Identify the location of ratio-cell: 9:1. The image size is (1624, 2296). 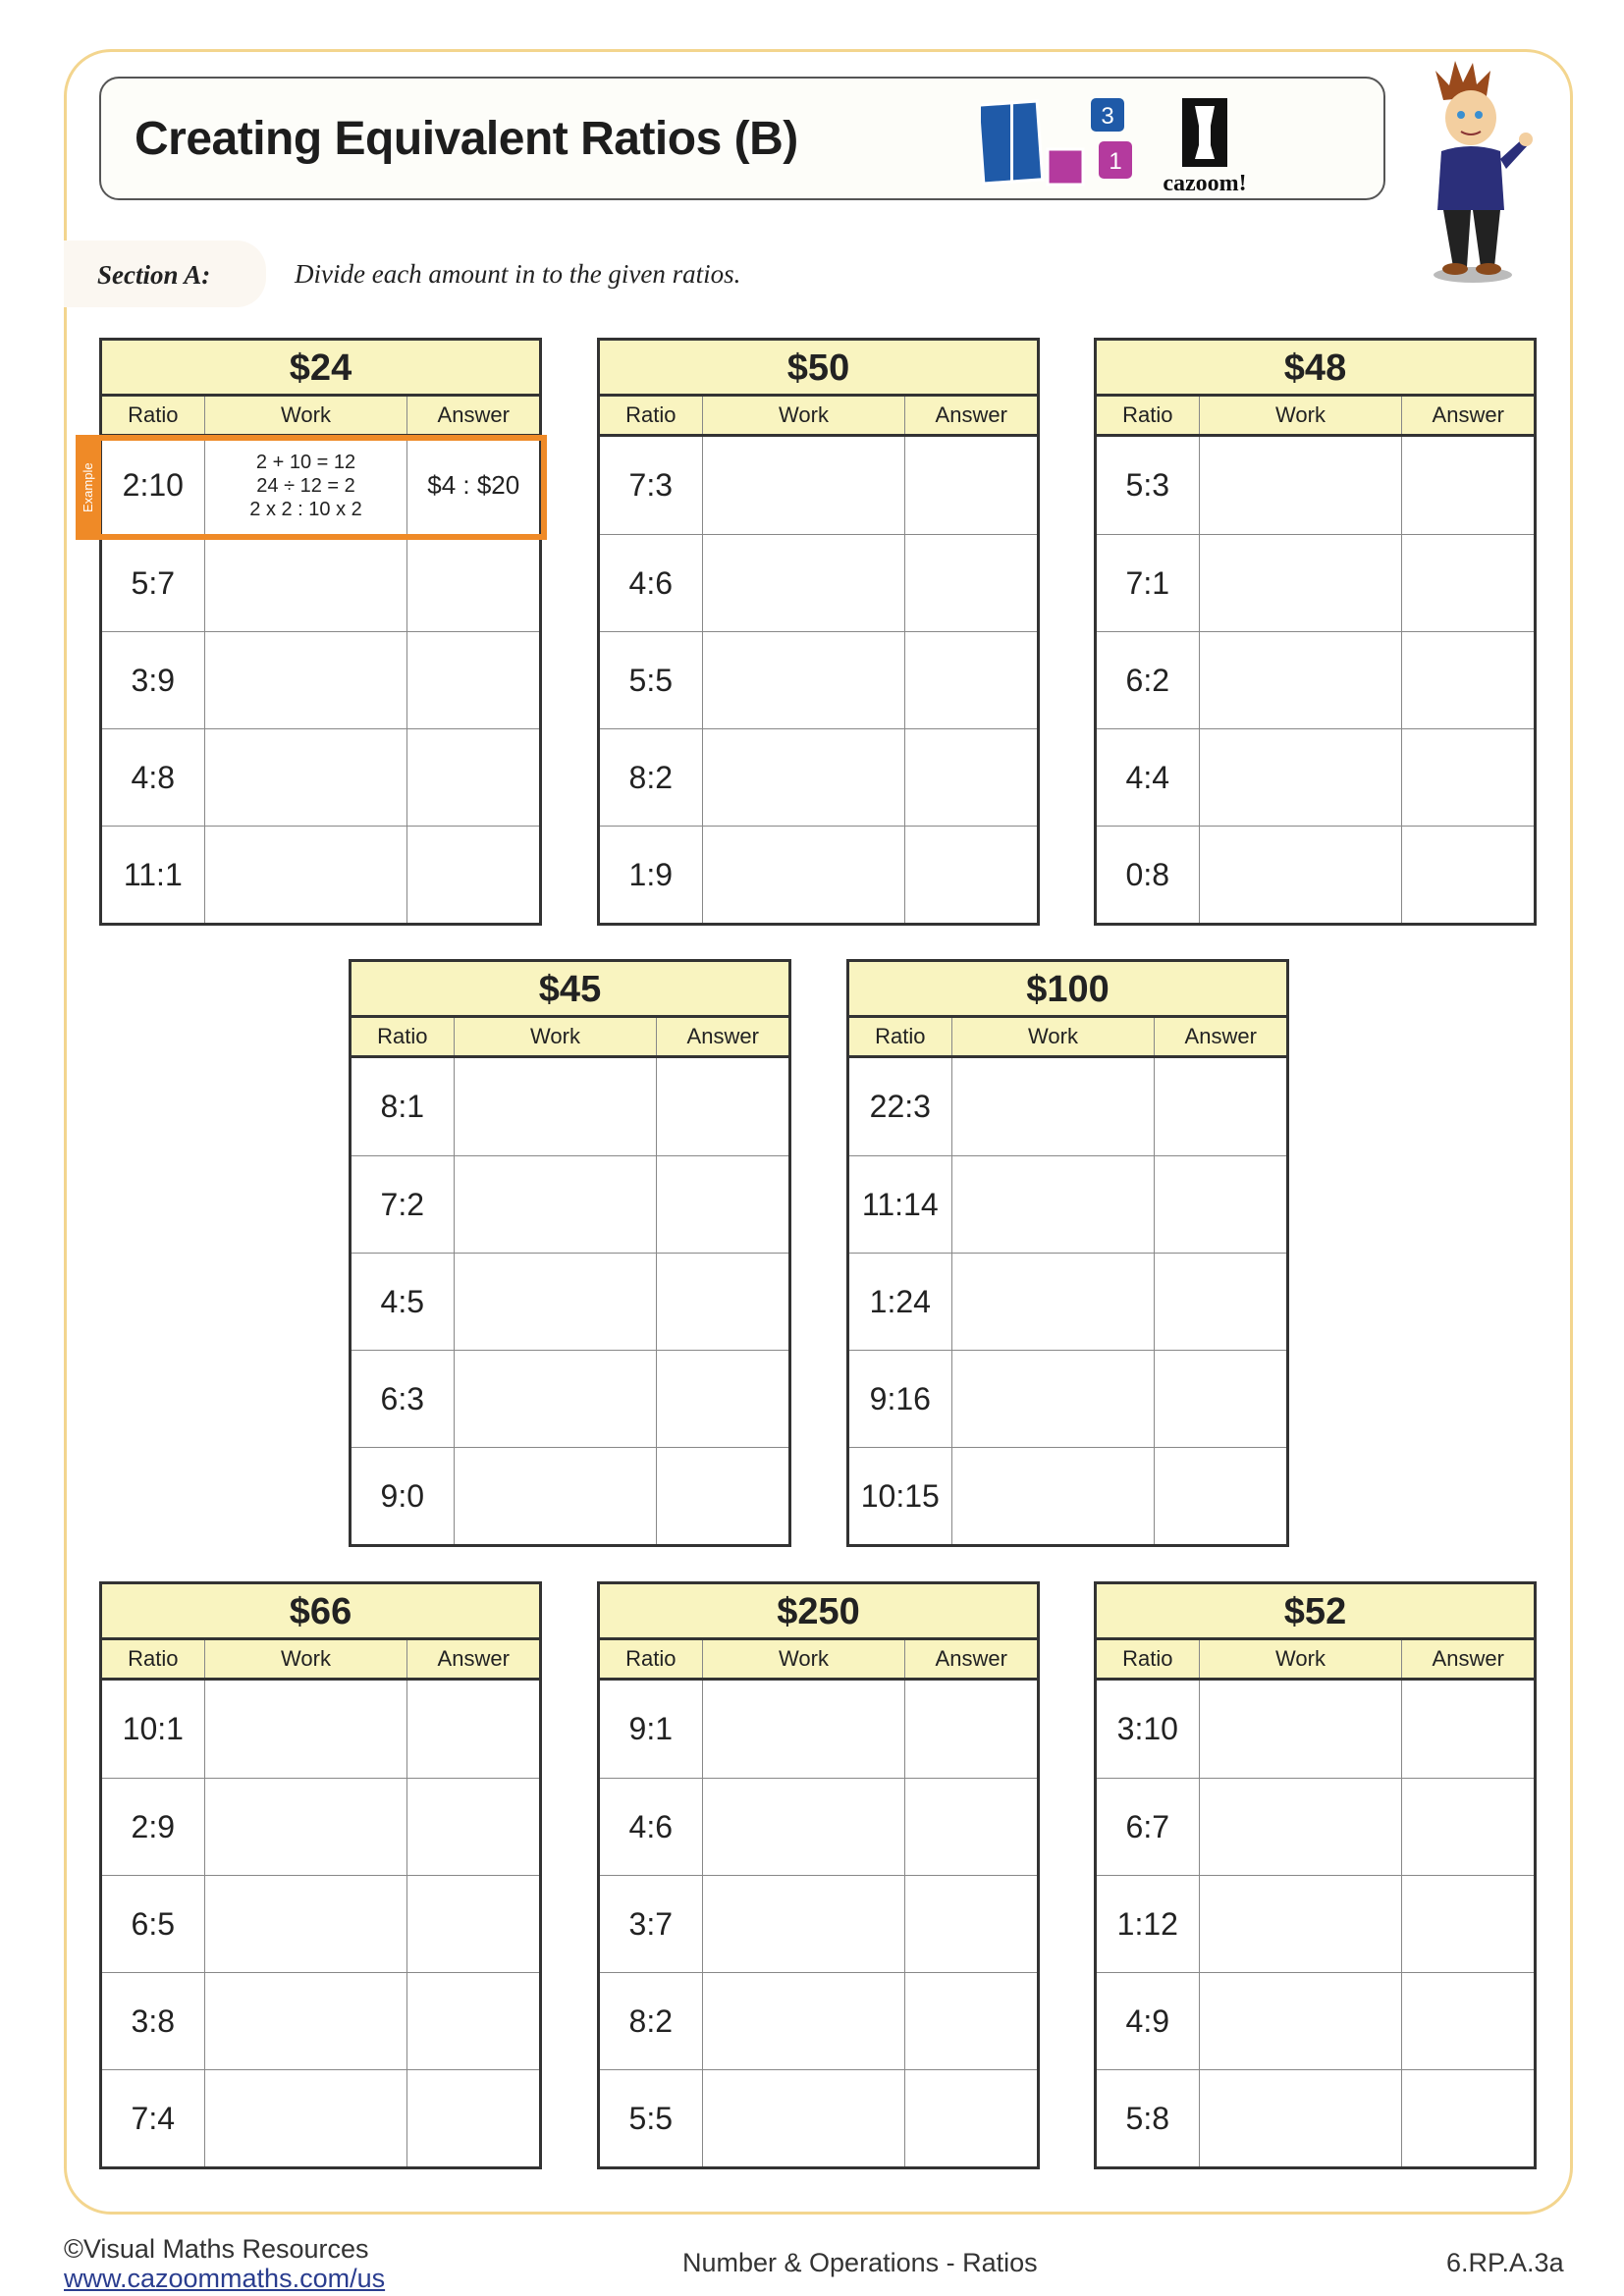
(651, 1729).